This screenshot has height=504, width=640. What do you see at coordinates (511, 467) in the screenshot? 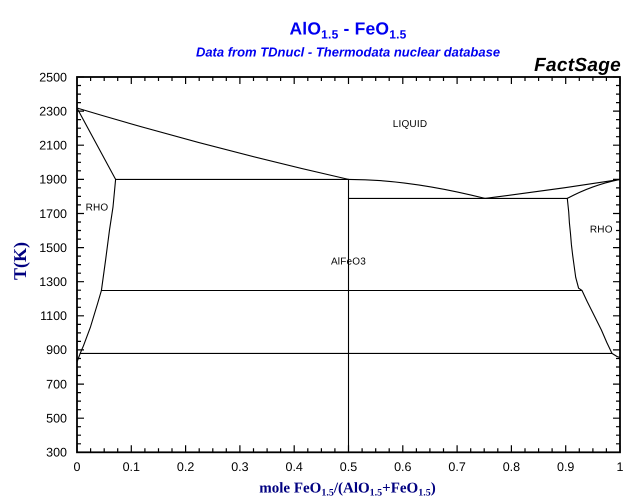
I see `svg-text: 0.8` at bounding box center [511, 467].